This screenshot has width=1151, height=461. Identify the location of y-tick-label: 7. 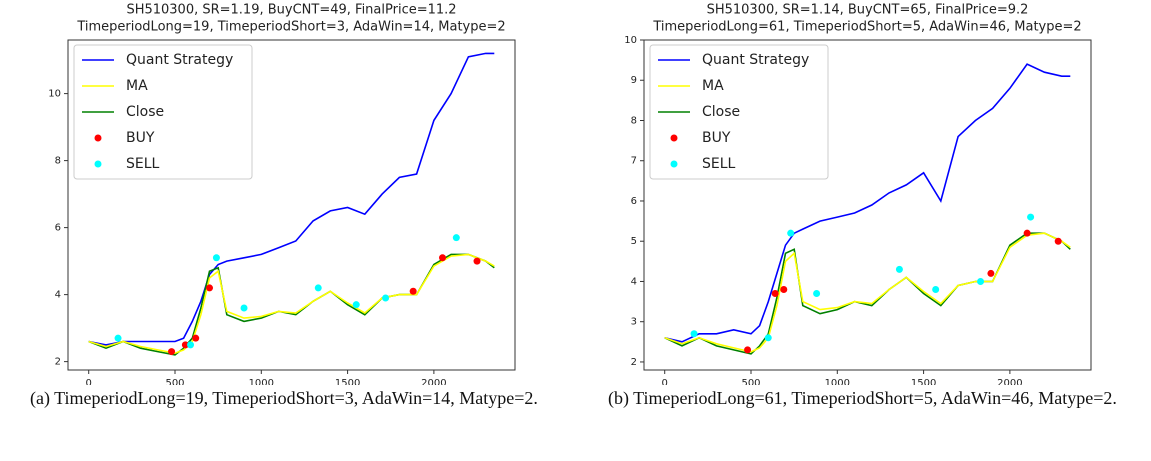
(634, 161).